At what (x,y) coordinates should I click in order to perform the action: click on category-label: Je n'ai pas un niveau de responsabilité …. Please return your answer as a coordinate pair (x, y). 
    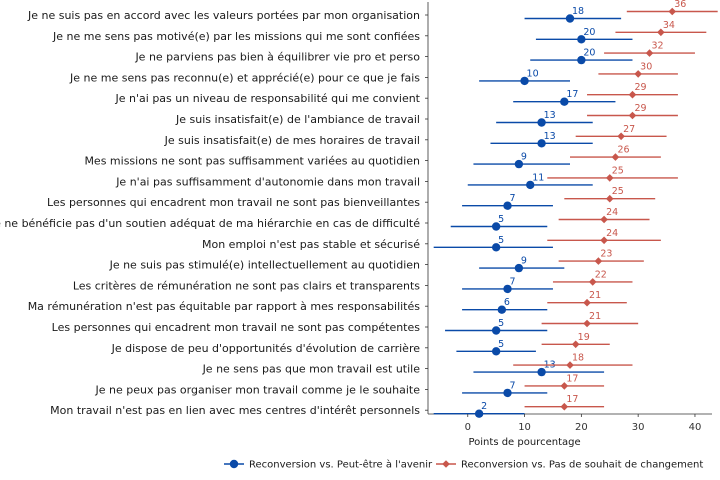
    Looking at the image, I should click on (268, 98).